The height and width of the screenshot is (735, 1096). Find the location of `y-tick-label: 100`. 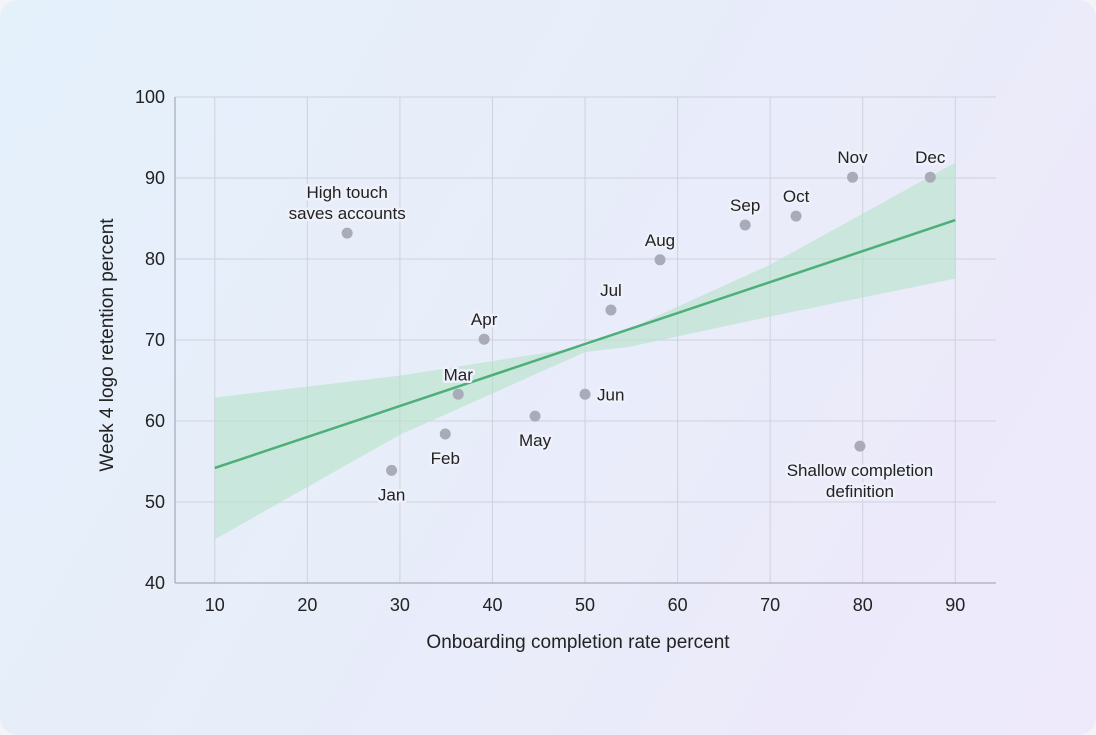

y-tick-label: 100 is located at coordinates (150, 97).